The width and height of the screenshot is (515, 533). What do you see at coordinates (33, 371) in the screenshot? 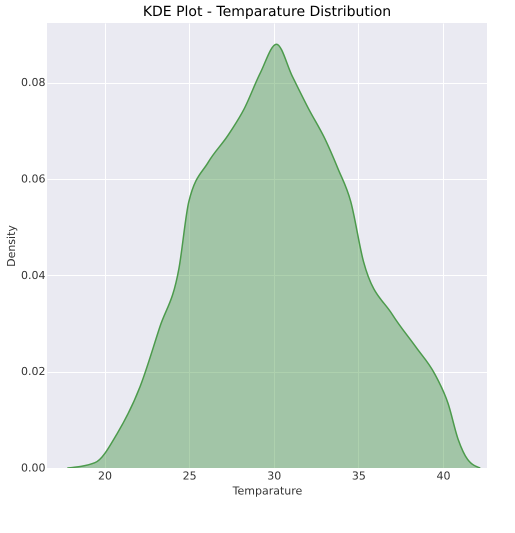
I see `y-tick-label: 0.02` at bounding box center [33, 371].